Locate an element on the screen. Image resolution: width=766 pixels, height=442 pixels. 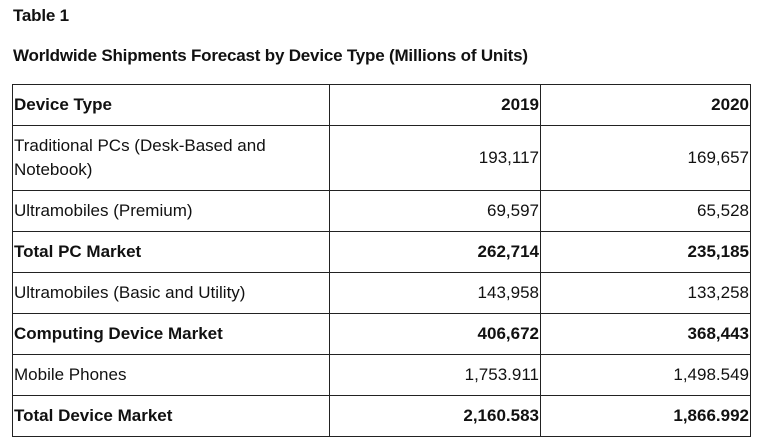
row-label: Ultramobiles (Basic and Utility) is located at coordinates (171, 293).